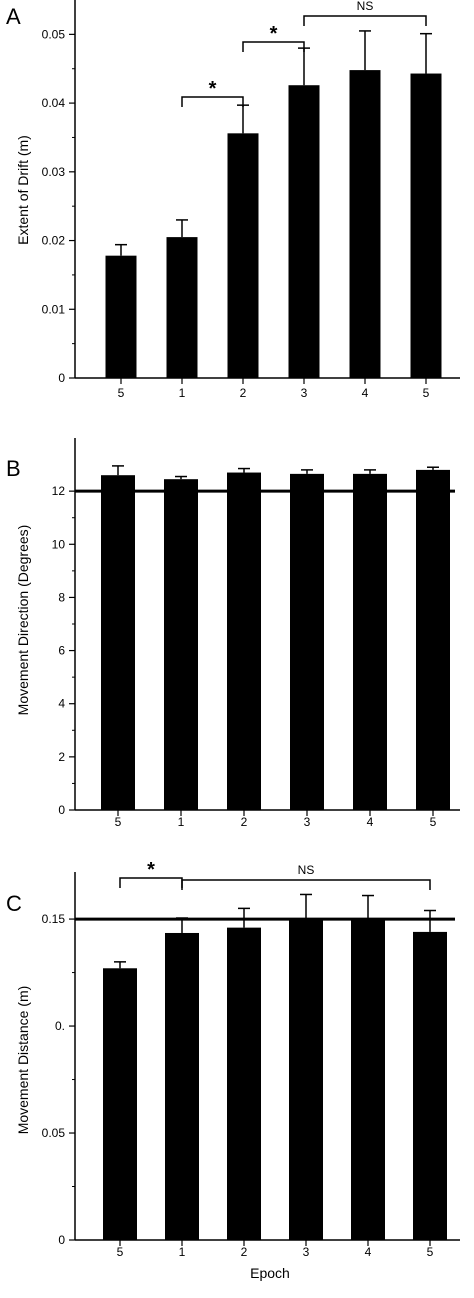 This screenshot has width=474, height=1298. I want to click on y-tick-label: 4, so click(61, 704).